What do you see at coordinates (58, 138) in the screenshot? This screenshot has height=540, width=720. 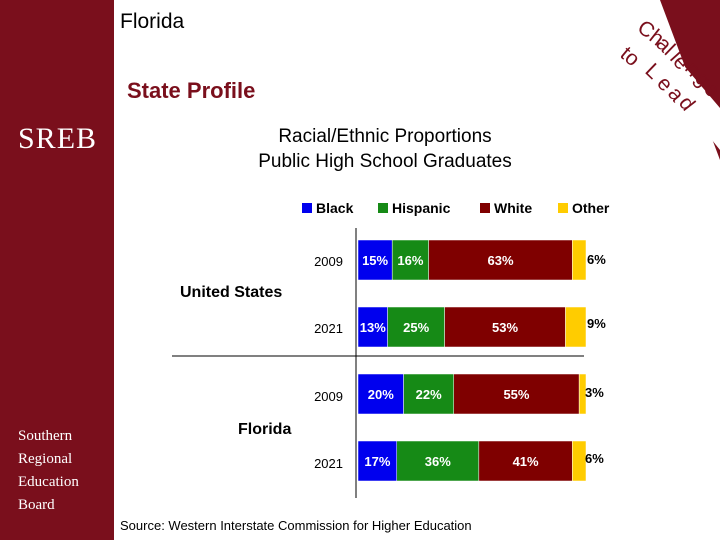 I see `sreb-logo: SREB` at bounding box center [58, 138].